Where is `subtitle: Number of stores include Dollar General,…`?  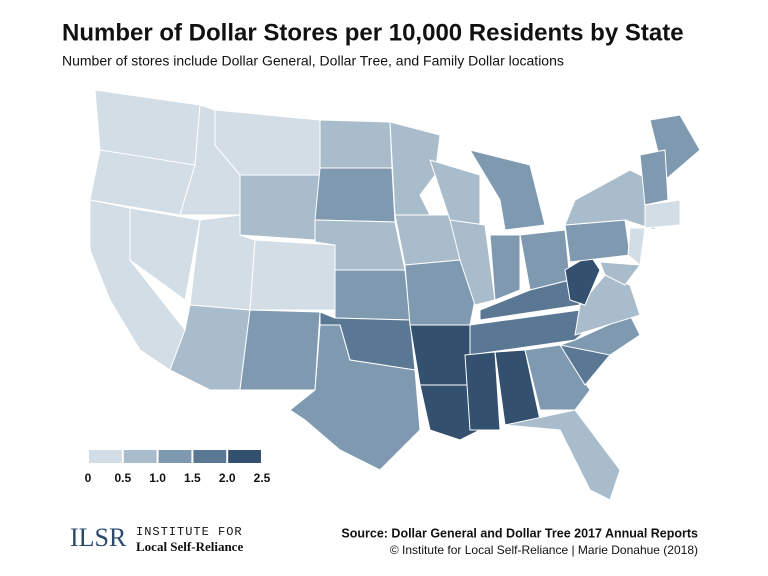 subtitle: Number of stores include Dollar General,… is located at coordinates (313, 61).